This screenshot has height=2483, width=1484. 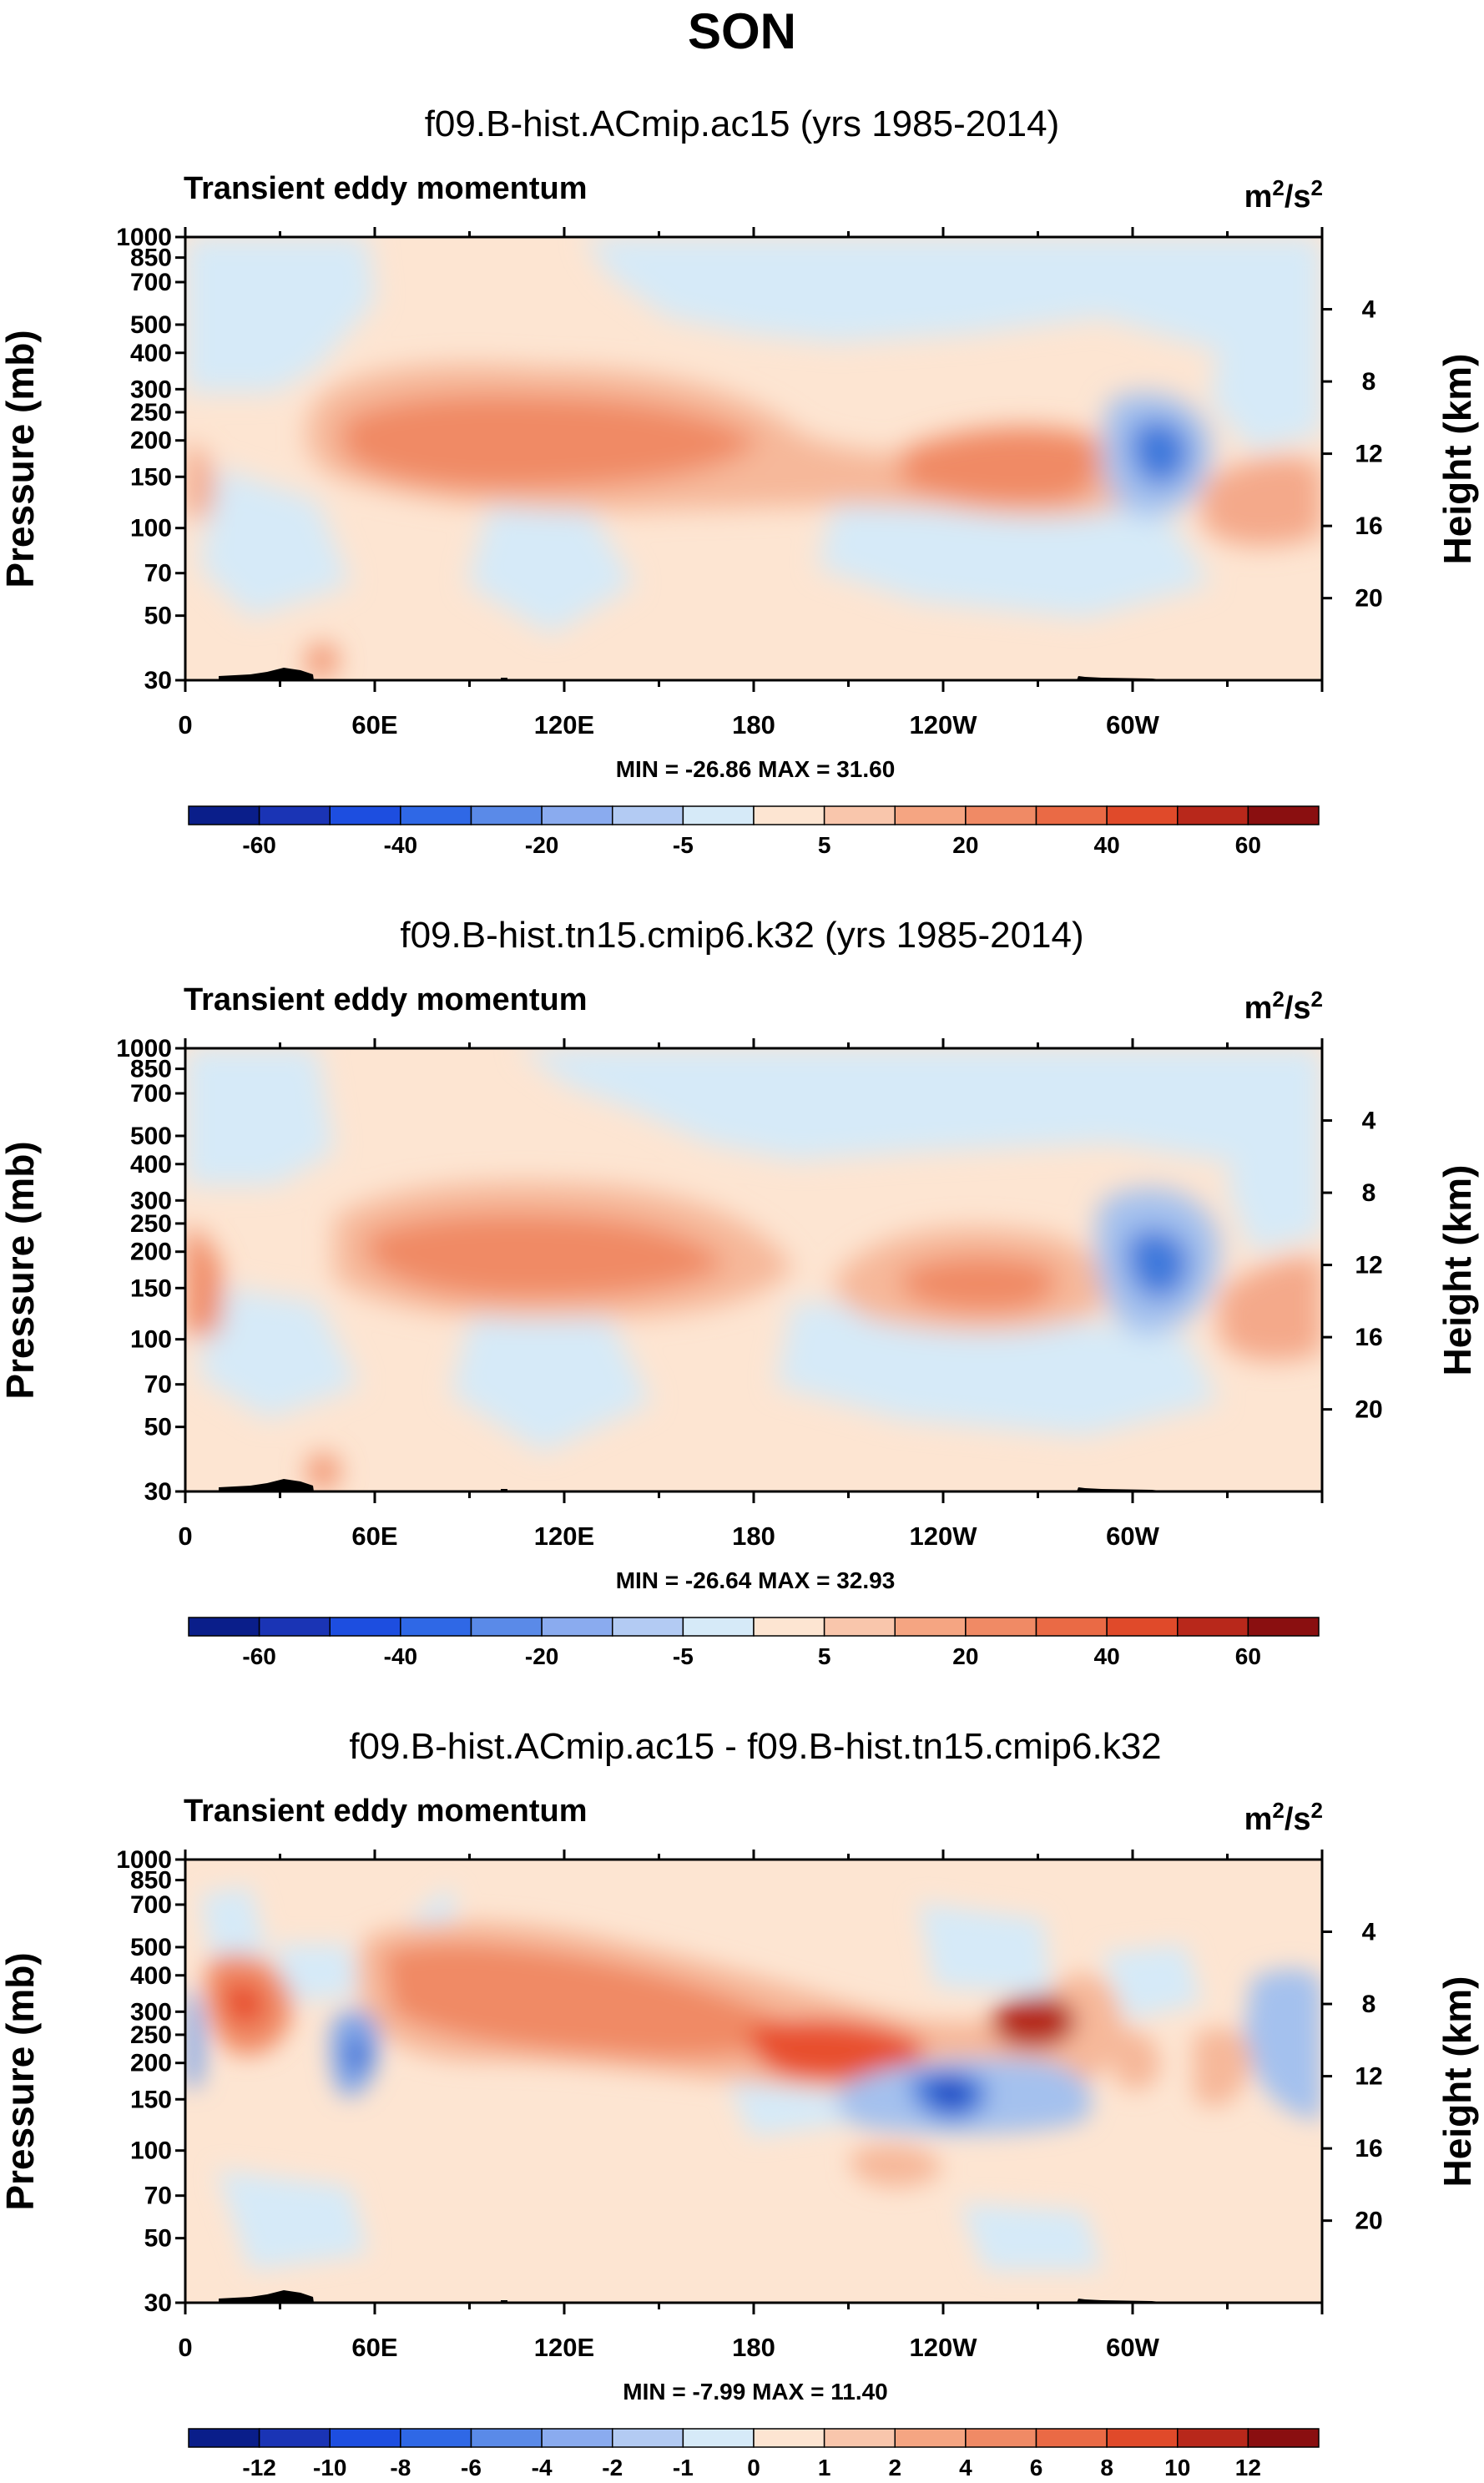 I want to click on panel-1-ytick-label-0: 30, so click(x=158, y=681).